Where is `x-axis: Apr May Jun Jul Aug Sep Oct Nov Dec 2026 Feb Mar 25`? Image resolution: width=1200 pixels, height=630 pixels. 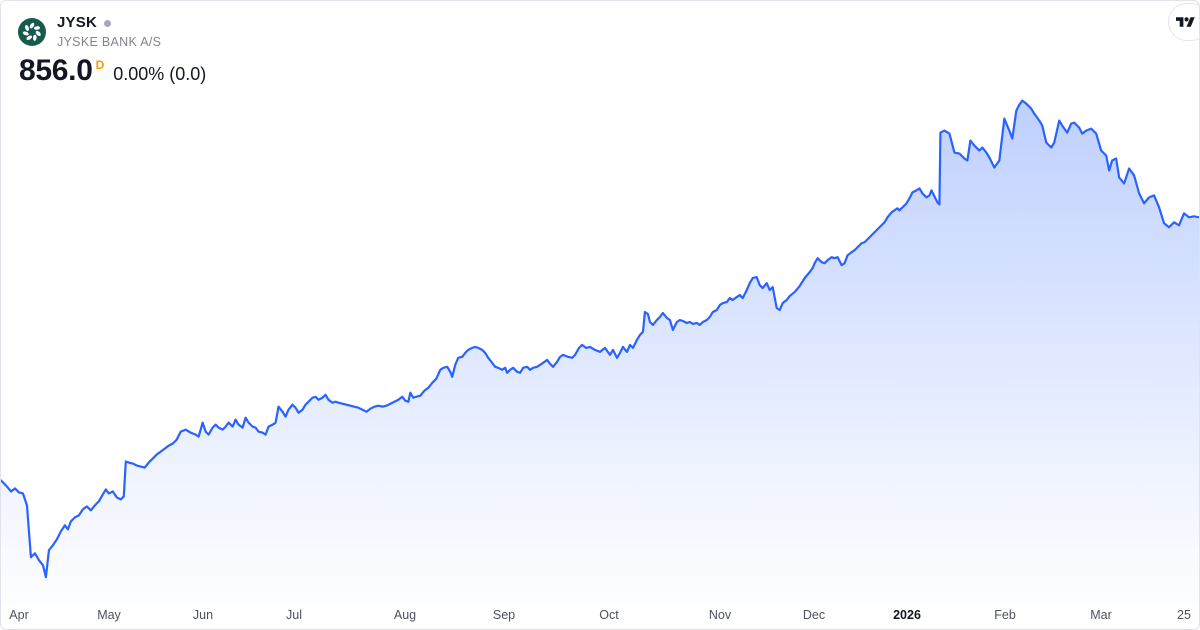
x-axis: Apr May Jun Jul Aug Sep Oct Nov Dec 2026 Feb Mar 25 is located at coordinates (600, 614).